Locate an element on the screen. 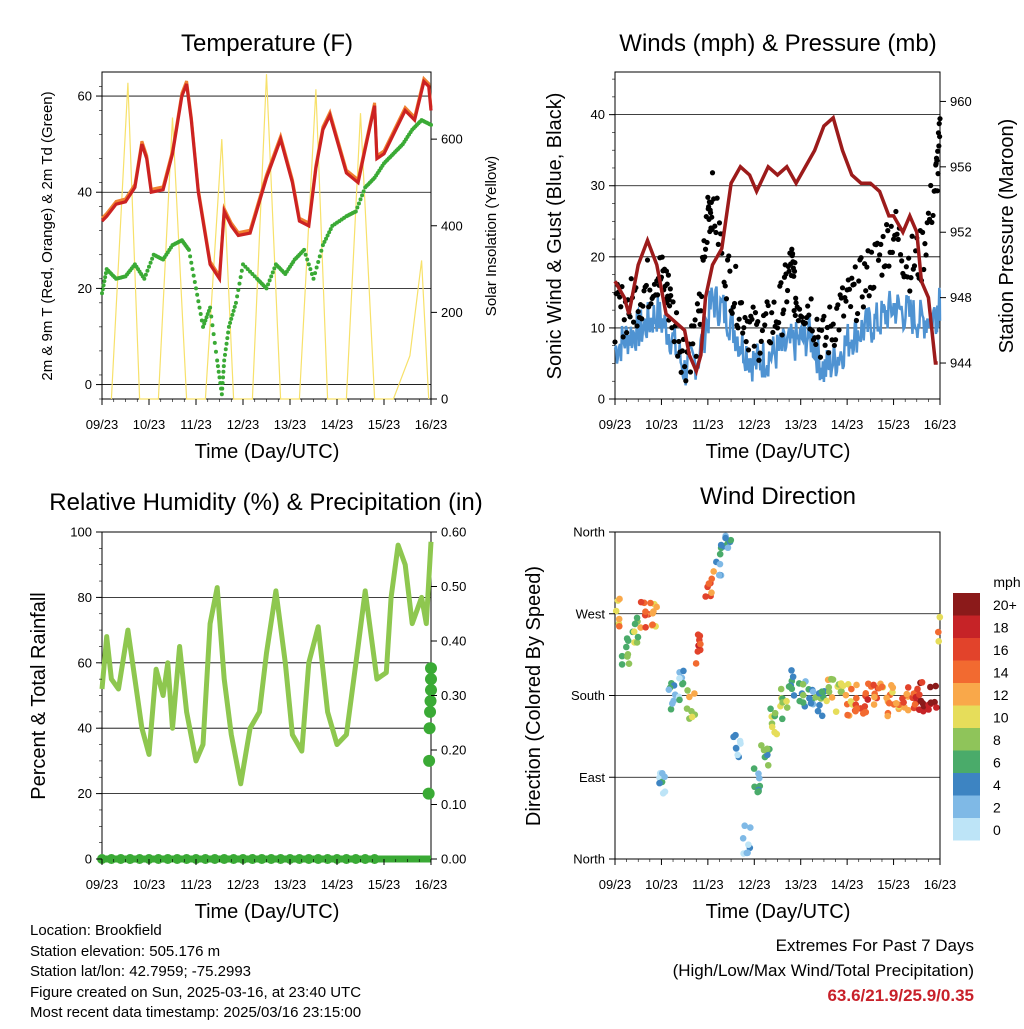  winds-xtick-label: 15/23 is located at coordinates (893, 424).